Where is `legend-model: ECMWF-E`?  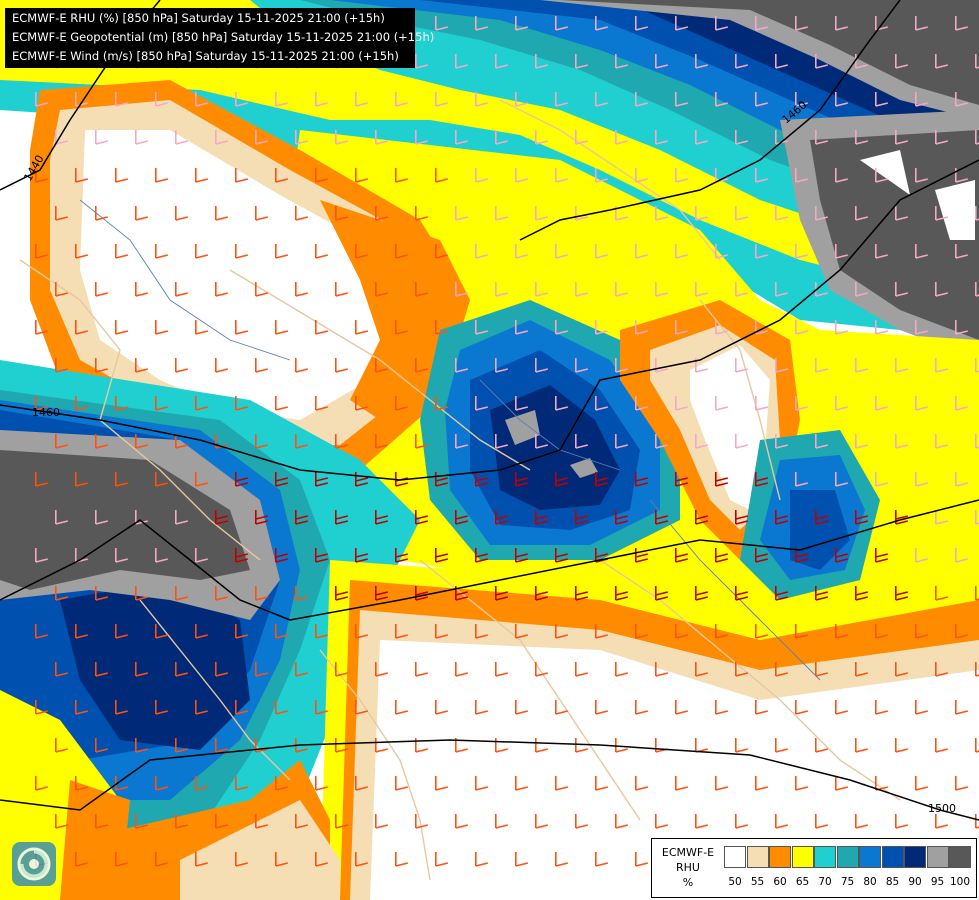 legend-model: ECMWF-E is located at coordinates (688, 852).